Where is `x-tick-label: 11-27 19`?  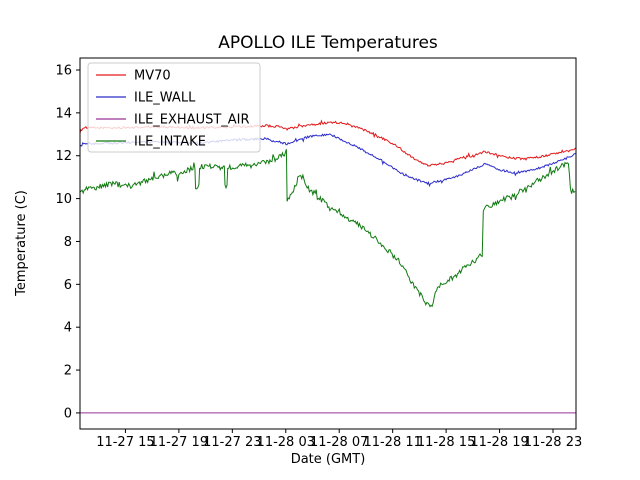
x-tick-label: 11-27 19 is located at coordinates (179, 442).